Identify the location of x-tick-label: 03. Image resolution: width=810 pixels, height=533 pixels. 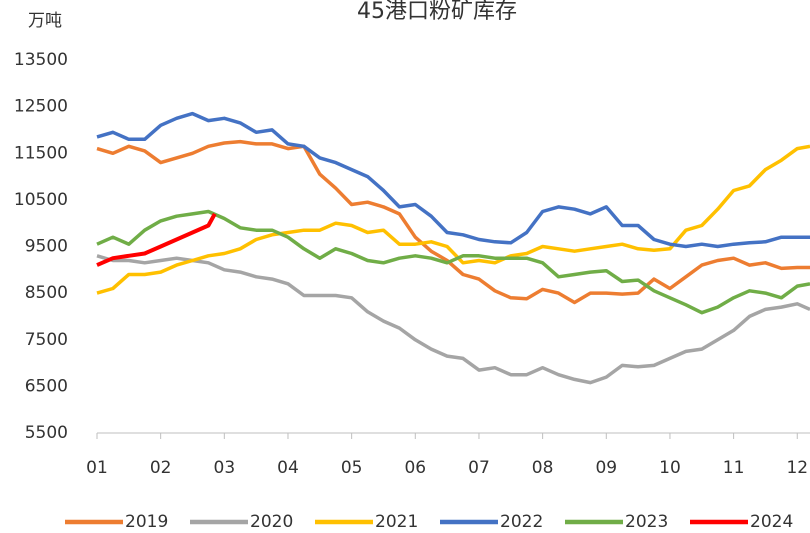
(225, 468).